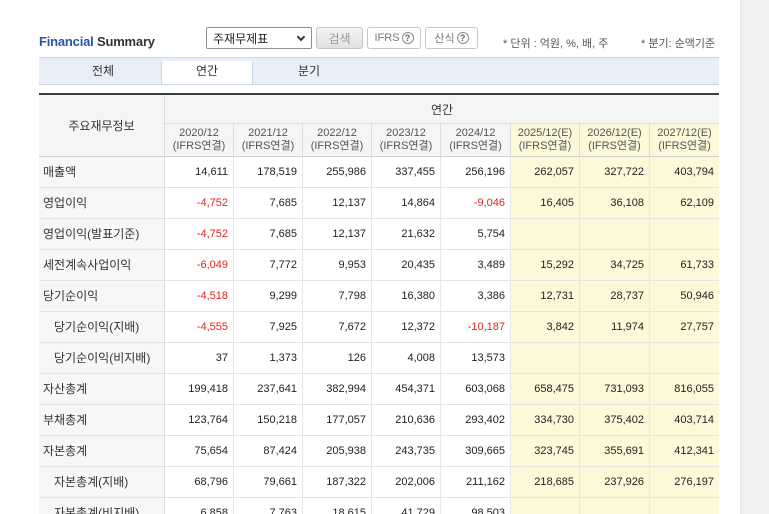 This screenshot has width=769, height=514. I want to click on value-cell: 4,008, so click(406, 358).